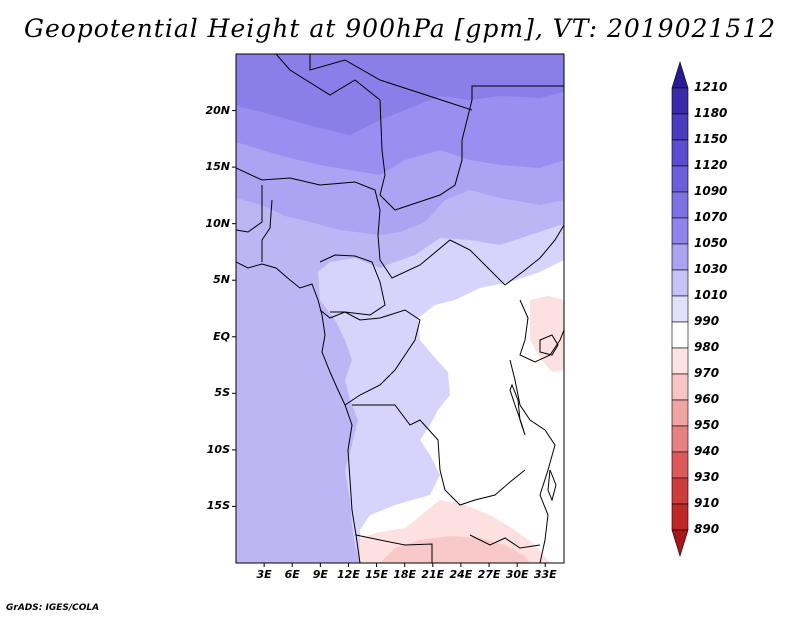 This screenshot has height=618, width=800. Describe the element at coordinates (711, 113) in the screenshot. I see `colorbar-label: 1180` at that location.